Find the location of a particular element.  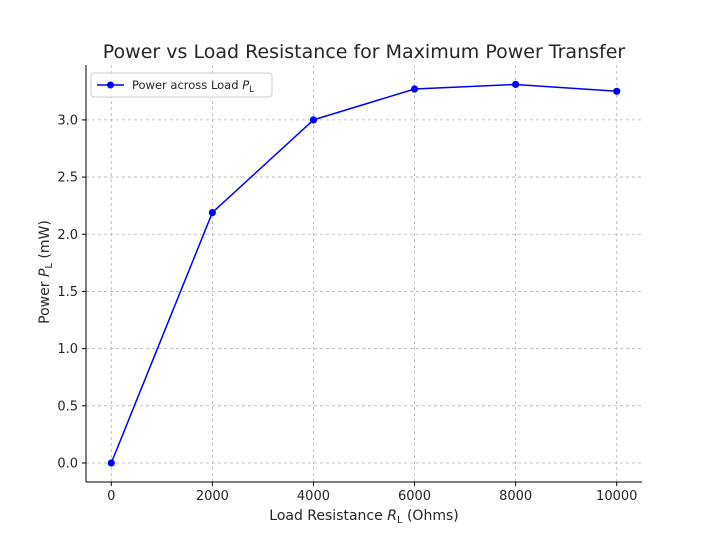

x-tick-label-5: 10000 is located at coordinates (616, 496).